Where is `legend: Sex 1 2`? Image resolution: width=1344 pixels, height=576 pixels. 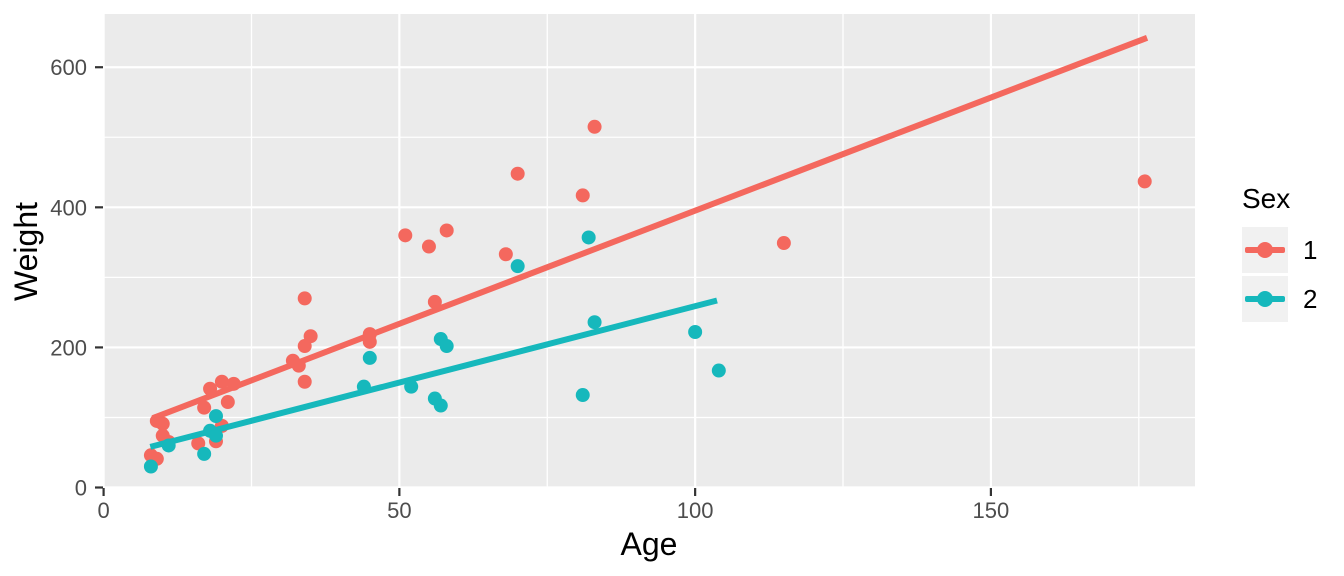
legend: Sex 1 2 is located at coordinates (1279, 254).